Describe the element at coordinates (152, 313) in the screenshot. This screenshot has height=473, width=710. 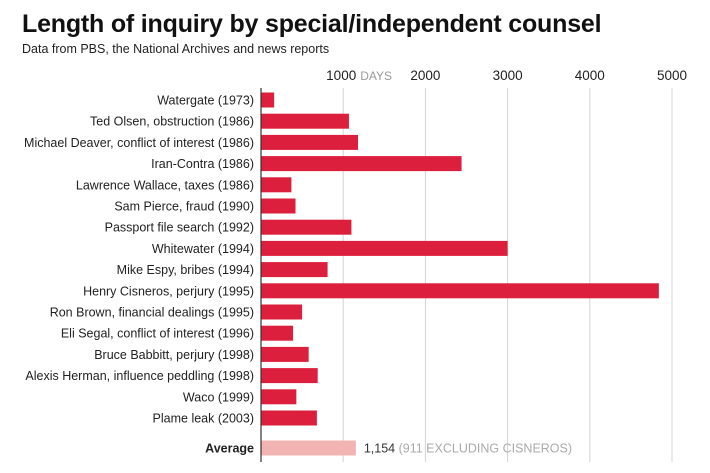
I see `category-label: Ron Brown, financial dealings (1995)` at that location.